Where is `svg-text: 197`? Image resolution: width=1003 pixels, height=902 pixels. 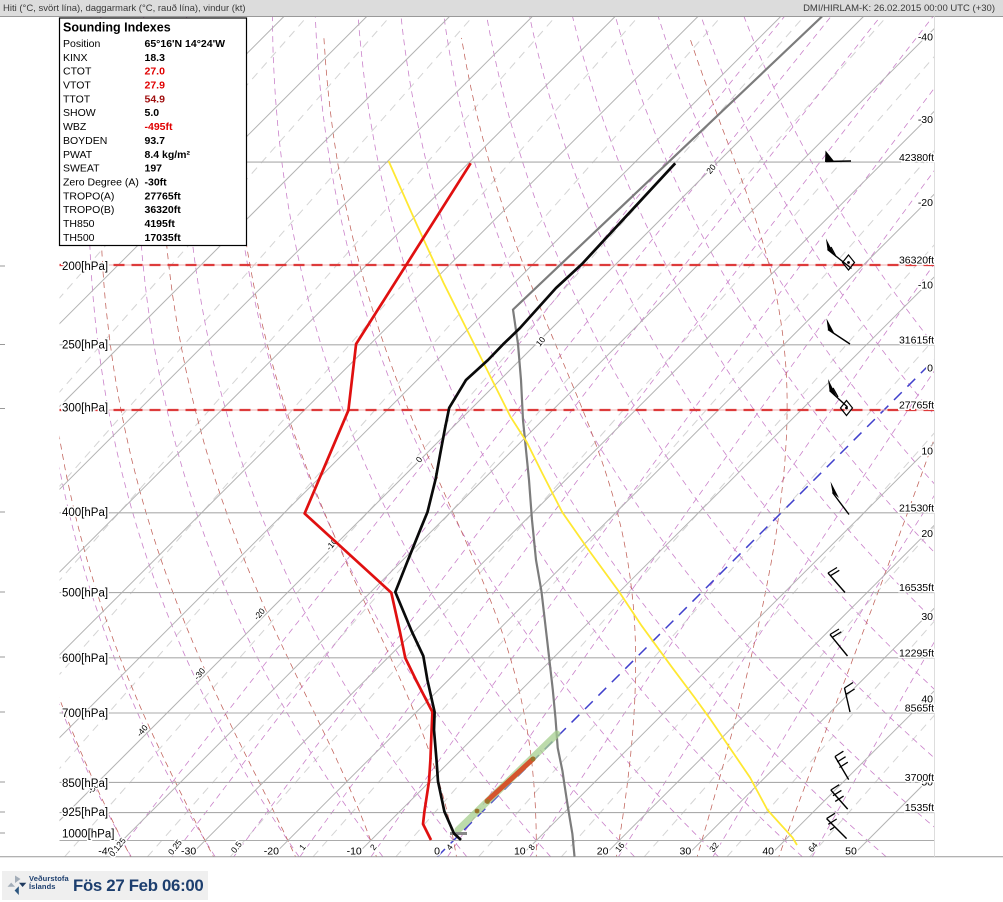
svg-text: 197 is located at coordinates (154, 169).